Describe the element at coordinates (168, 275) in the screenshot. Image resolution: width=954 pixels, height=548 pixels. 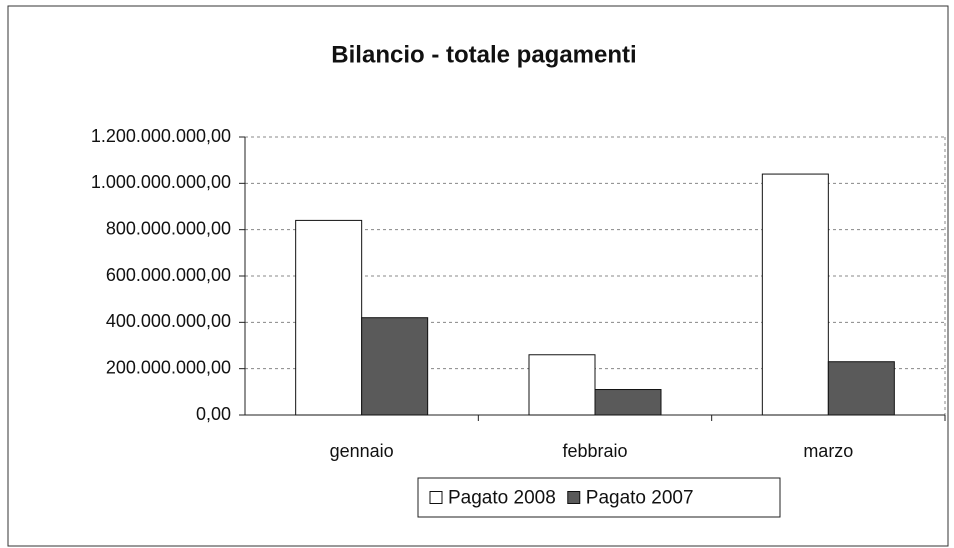
I see `y-tick-label: 600.000.000,00` at that location.